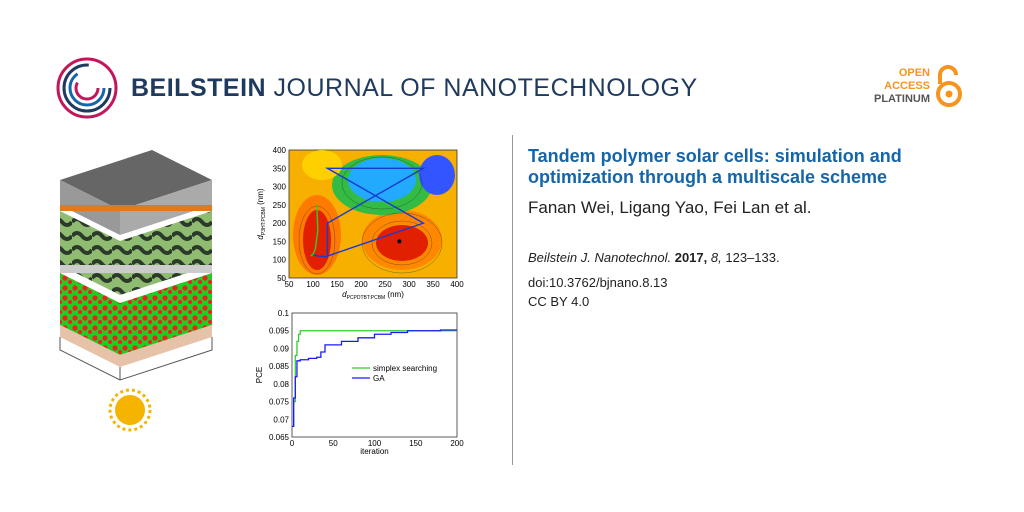 Image resolution: width=1024 pixels, height=512 pixels. Describe the element at coordinates (280, 168) in the screenshot. I see `heatmap-ytick: 350` at that location.